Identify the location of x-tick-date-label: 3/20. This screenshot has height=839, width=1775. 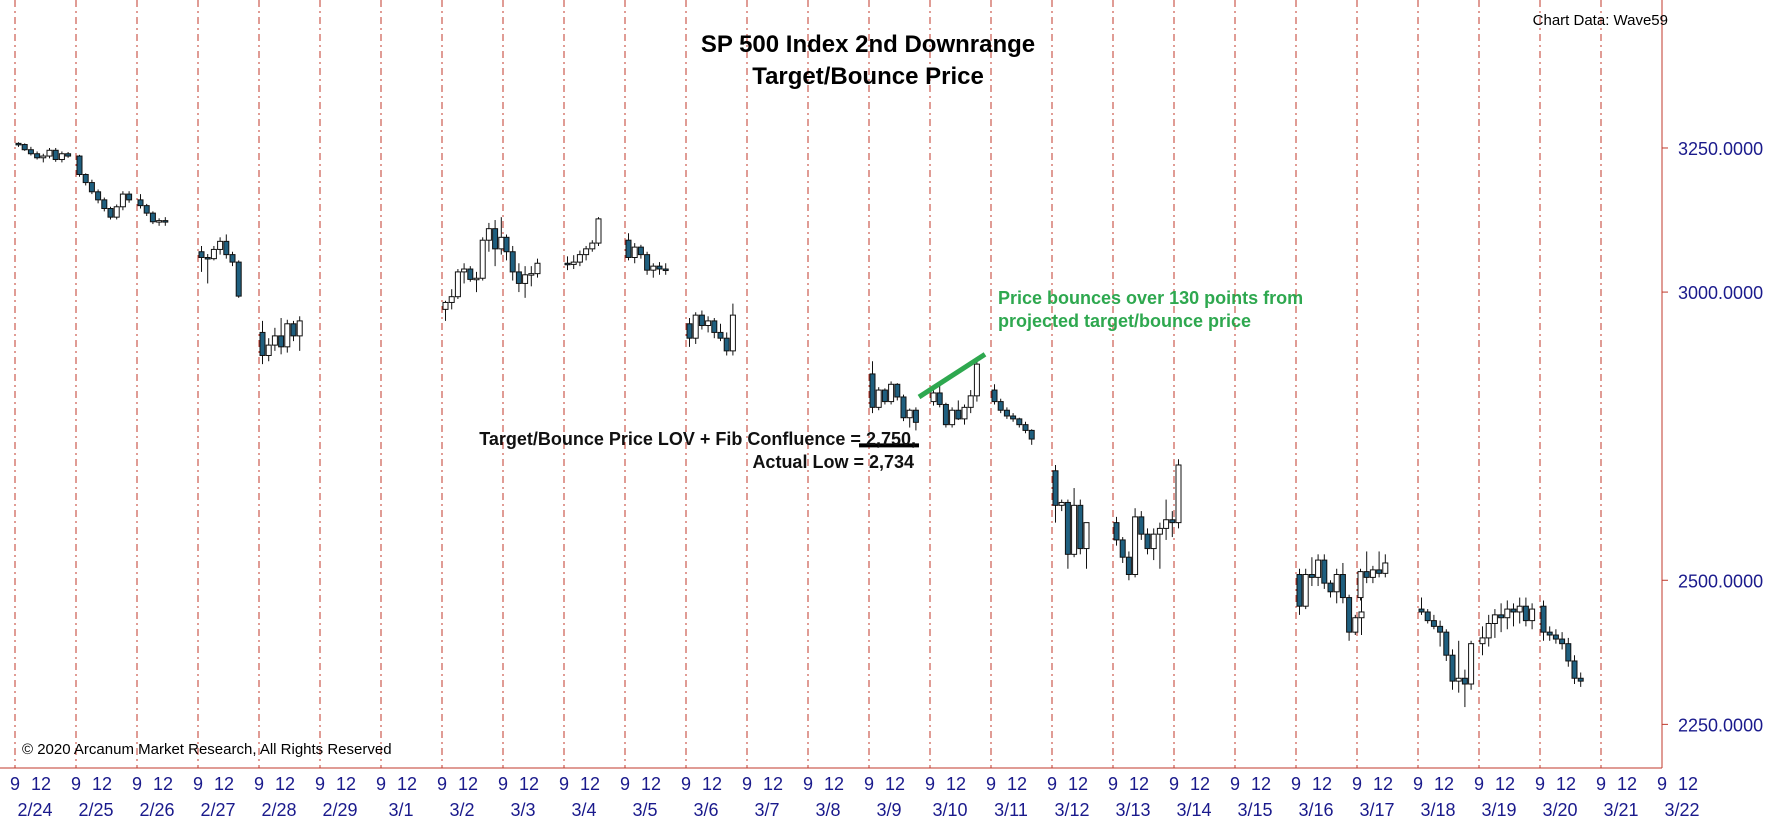
(1559, 810).